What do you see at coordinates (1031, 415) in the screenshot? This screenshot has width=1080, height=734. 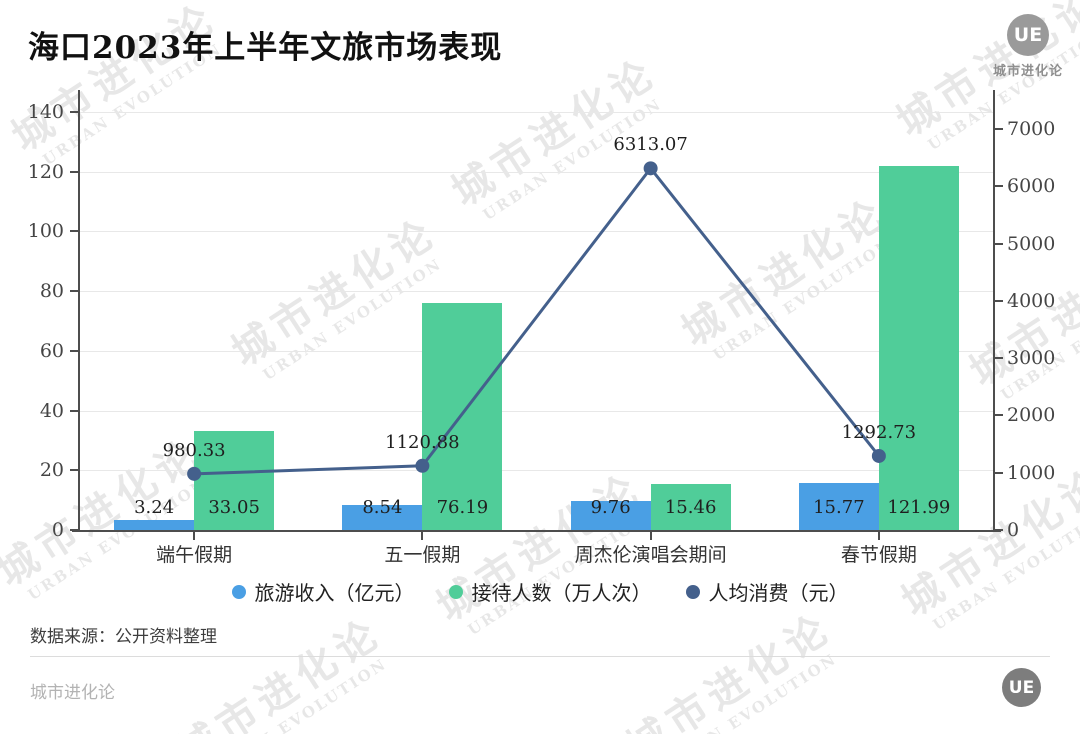 I see `axis-tick-label: 2000` at bounding box center [1031, 415].